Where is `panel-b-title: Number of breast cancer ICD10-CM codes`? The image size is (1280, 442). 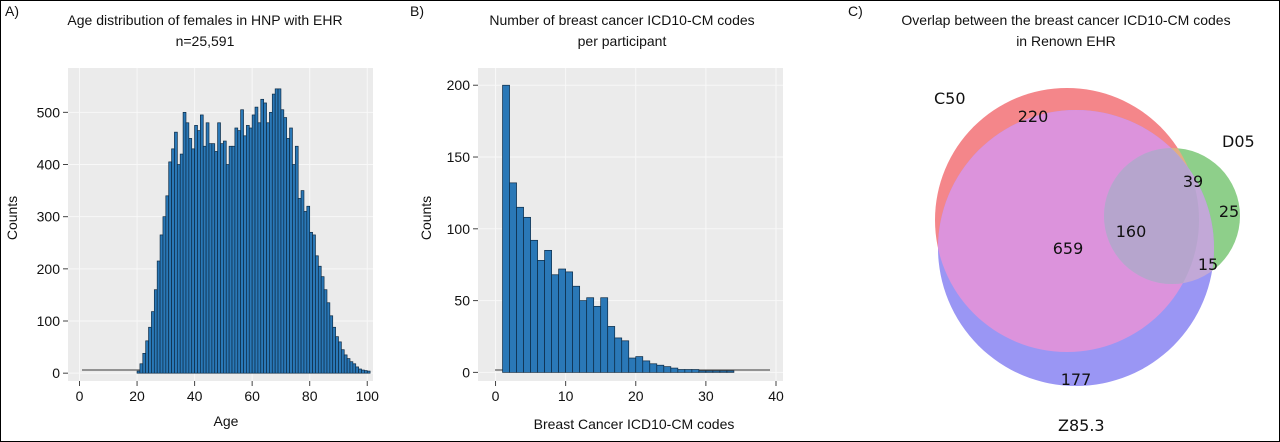 panel-b-title: Number of breast cancer ICD10-CM codes is located at coordinates (621, 20).